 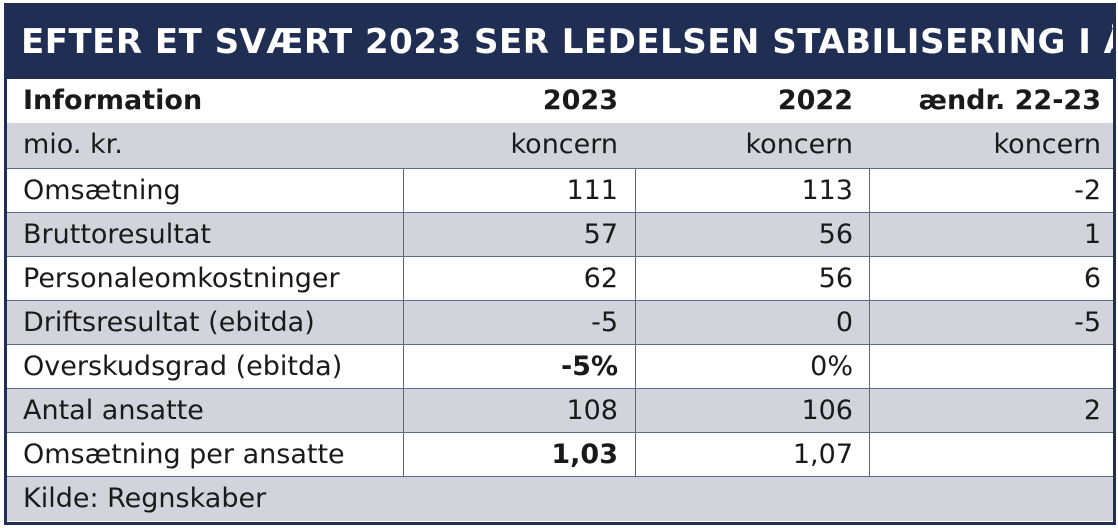 I want to click on row-value-2022: 0, so click(x=844, y=322).